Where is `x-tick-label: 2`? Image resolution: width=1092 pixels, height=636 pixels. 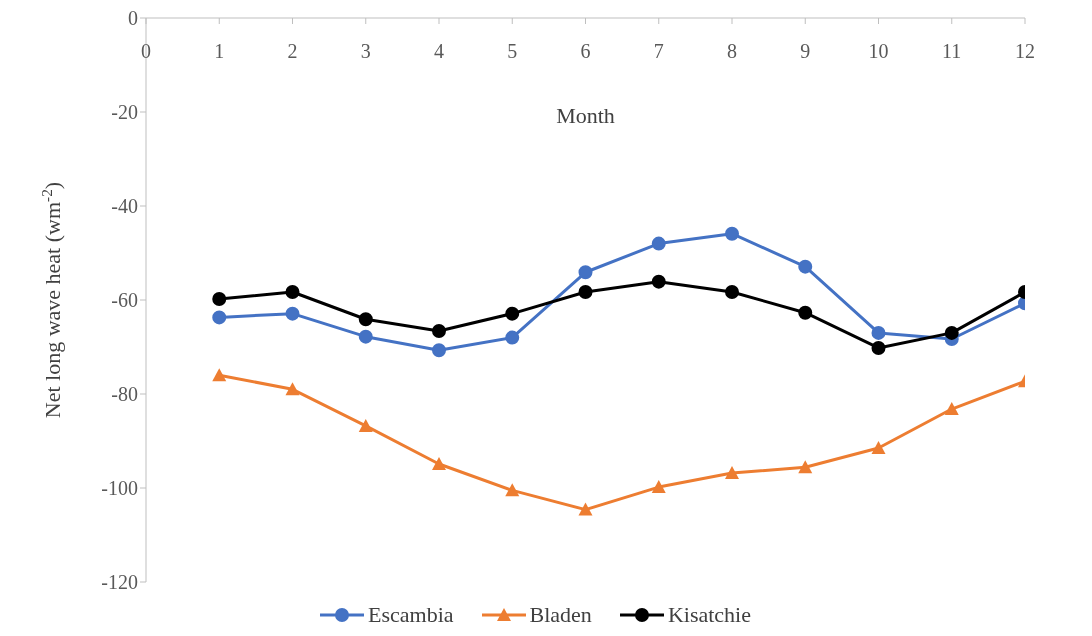 x-tick-label: 2 is located at coordinates (292, 51).